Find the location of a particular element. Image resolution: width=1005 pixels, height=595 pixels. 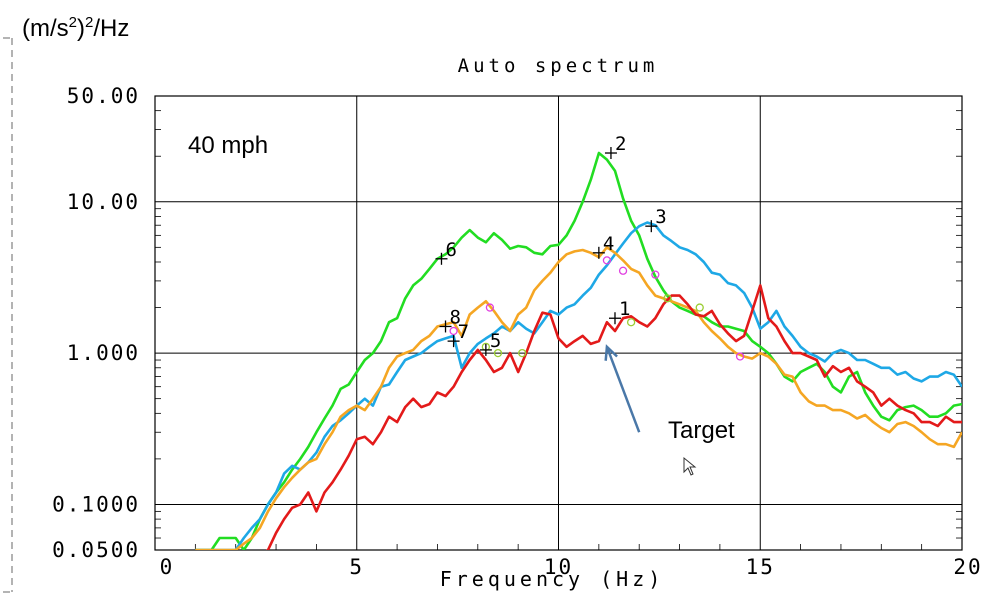

cursor-label-6: 7 is located at coordinates (463, 332).